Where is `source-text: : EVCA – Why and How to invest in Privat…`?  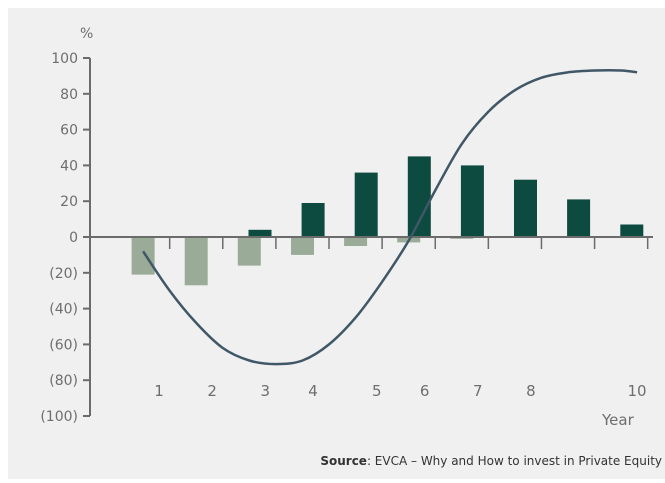 source-text: : EVCA – Why and How to invest in Privat… is located at coordinates (514, 461).